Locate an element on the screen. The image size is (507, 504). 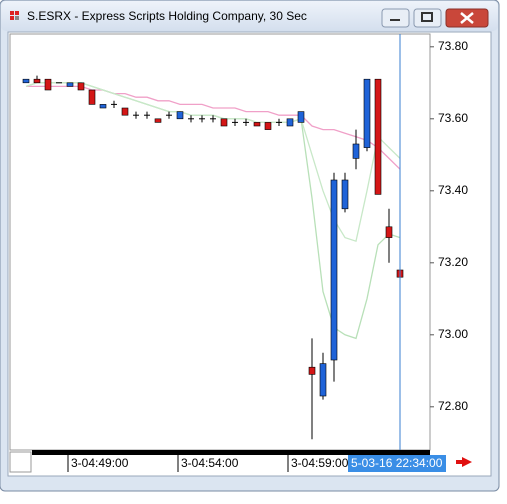
minimize-button is located at coordinates (395, 18).